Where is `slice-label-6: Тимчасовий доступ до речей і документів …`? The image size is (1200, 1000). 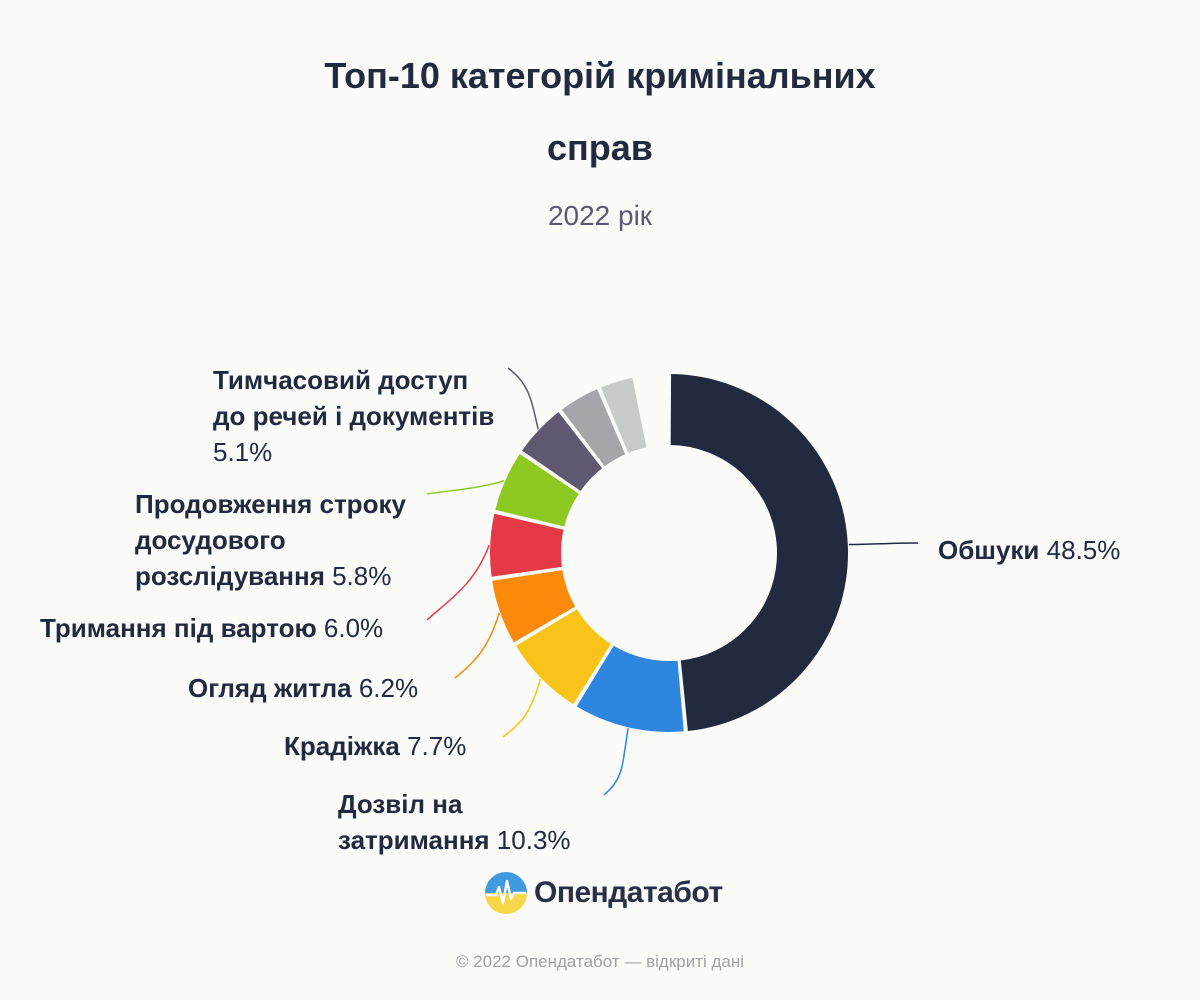 slice-label-6: Тимчасовий доступ до речей і документів … is located at coordinates (358, 416).